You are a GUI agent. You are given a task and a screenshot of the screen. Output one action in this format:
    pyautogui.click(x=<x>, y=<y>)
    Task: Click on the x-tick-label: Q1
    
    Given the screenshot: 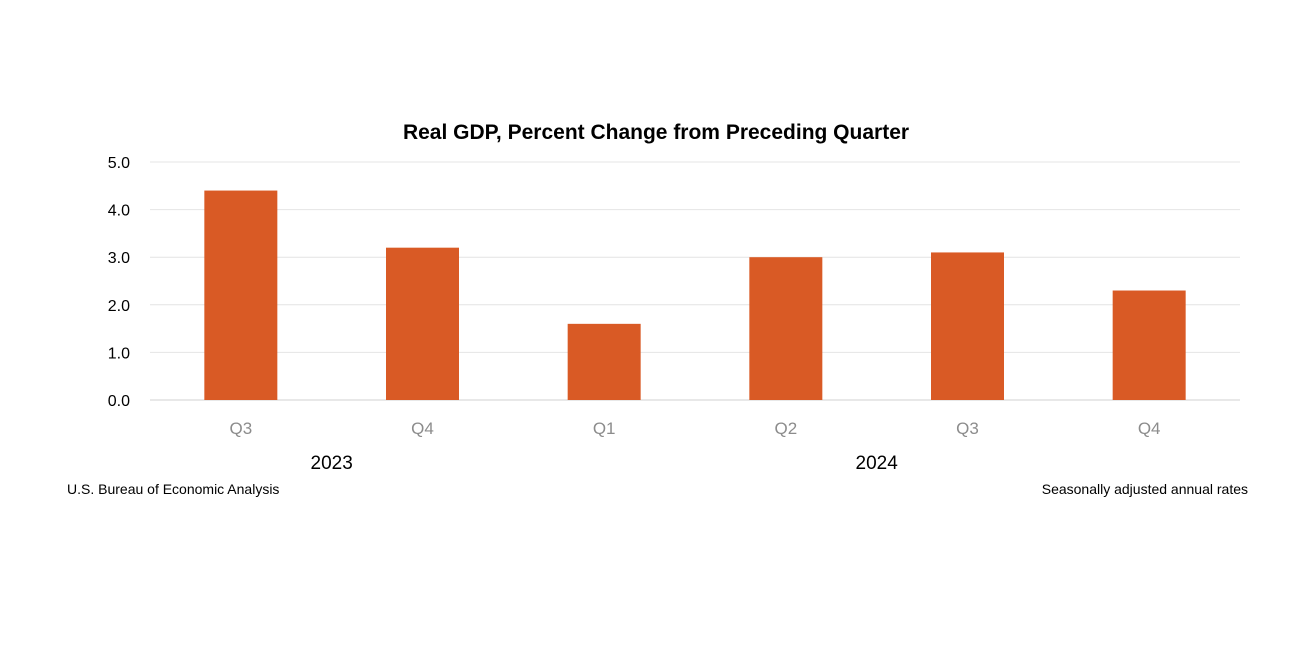 What is the action you would take?
    pyautogui.click(x=604, y=428)
    